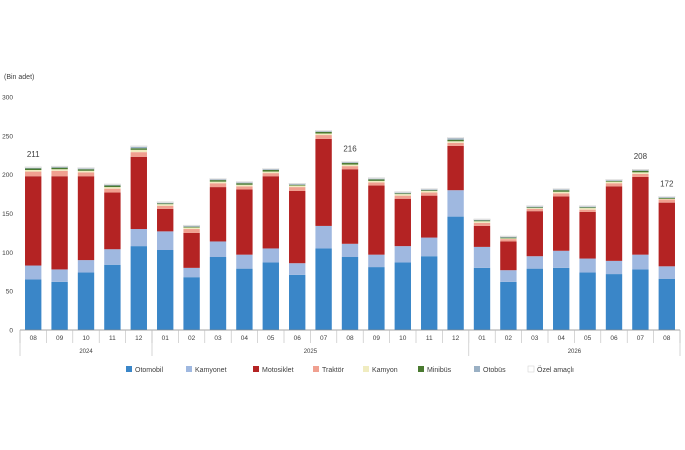 This screenshot has height=450, width=685. What do you see at coordinates (667, 183) in the screenshot?
I see `data-label: 172` at bounding box center [667, 183].